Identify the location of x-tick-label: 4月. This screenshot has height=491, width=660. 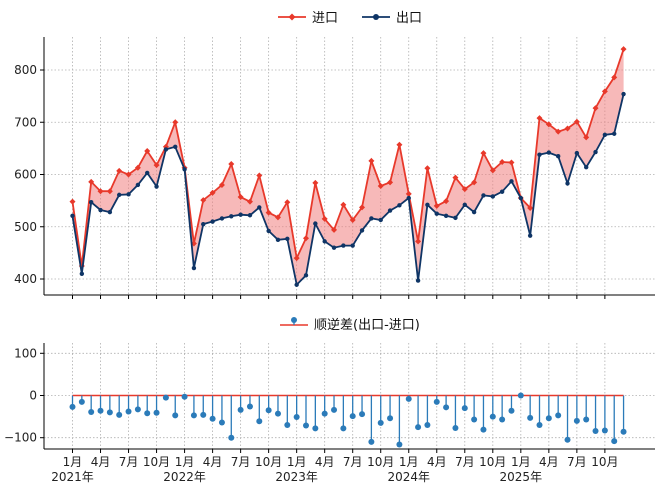
(213, 462).